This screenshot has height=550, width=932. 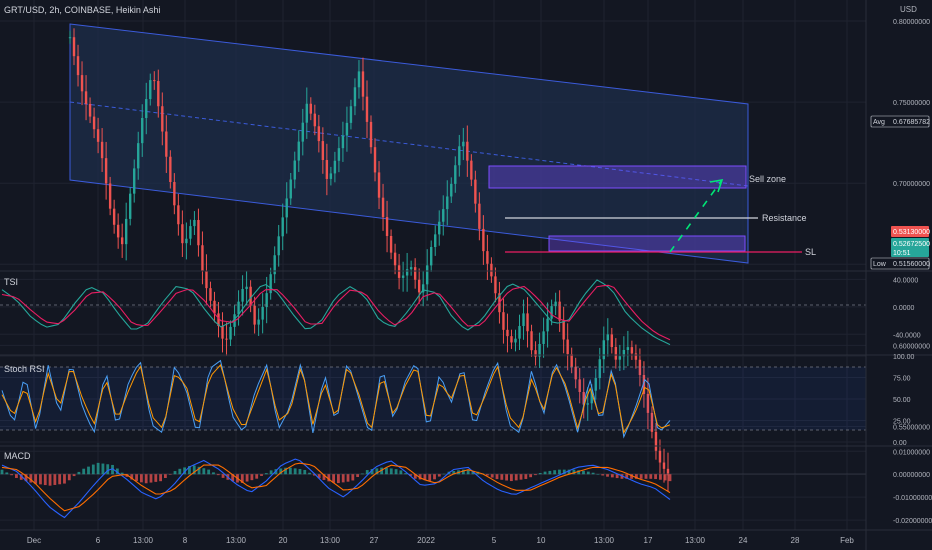 I want to click on macd-line, so click(x=336, y=488).